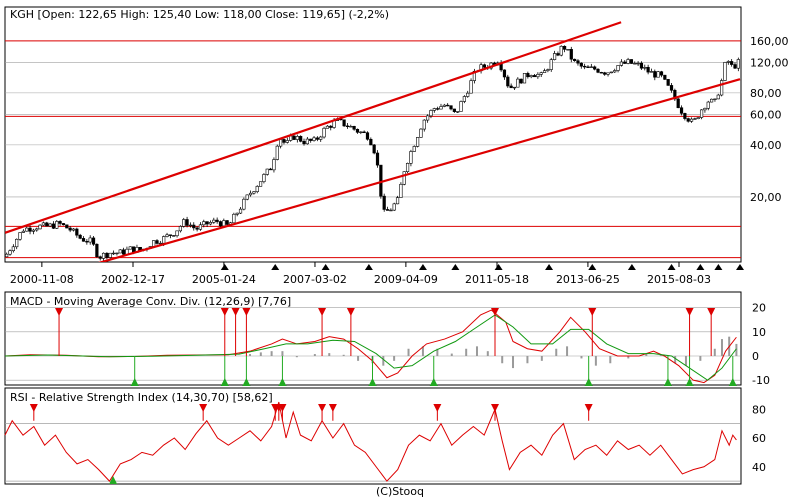 This screenshot has height=504, width=800. Describe the element at coordinates (769, 62) in the screenshot. I see `price-y-tick-label: 120,00` at that location.